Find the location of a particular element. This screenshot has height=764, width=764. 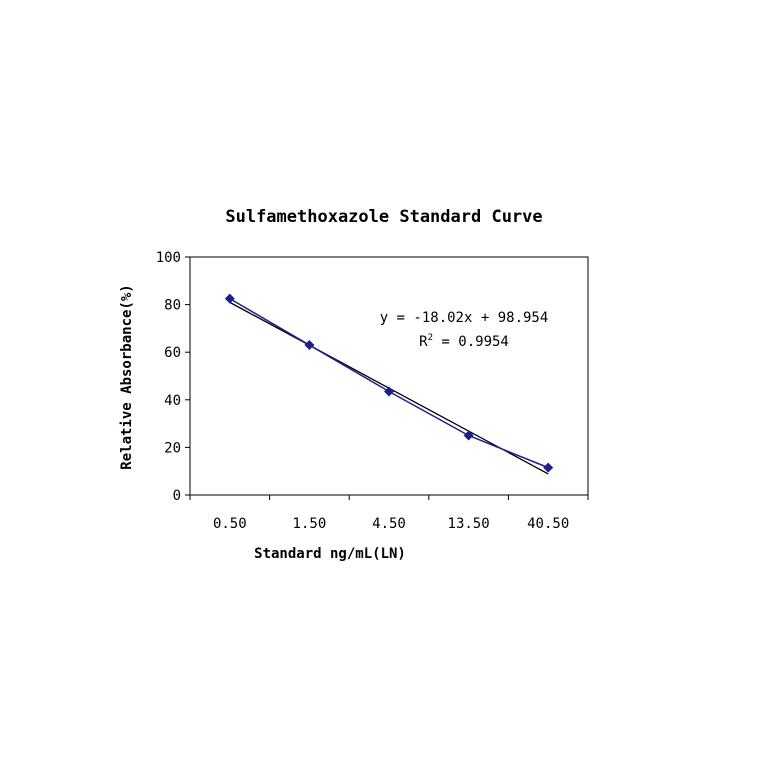

x-tick-label-3: 13.50 is located at coordinates (469, 524).